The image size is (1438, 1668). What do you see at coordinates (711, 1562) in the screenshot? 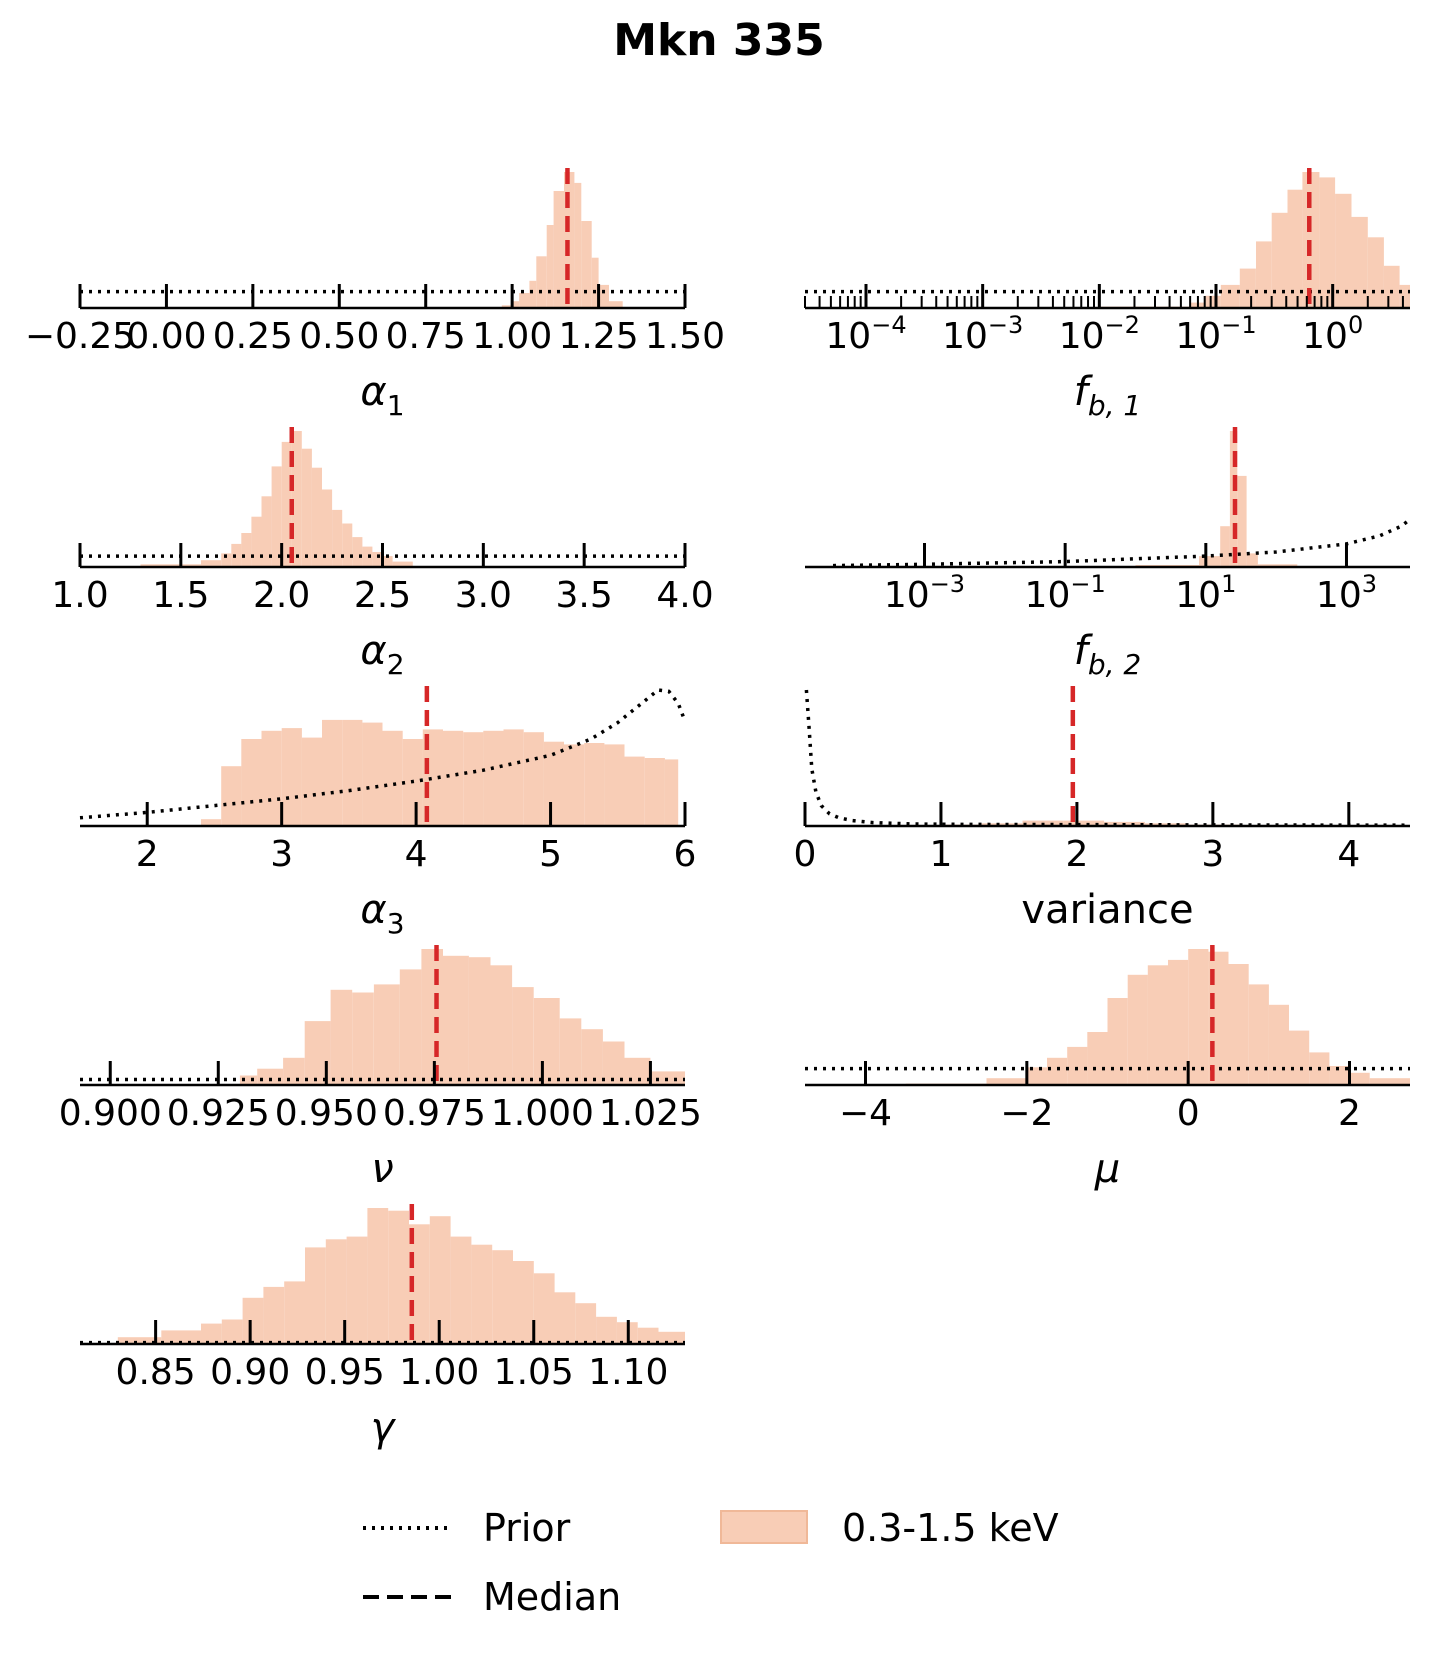
I see `legend: Prior Median 0.3-1.5 keV` at bounding box center [711, 1562].